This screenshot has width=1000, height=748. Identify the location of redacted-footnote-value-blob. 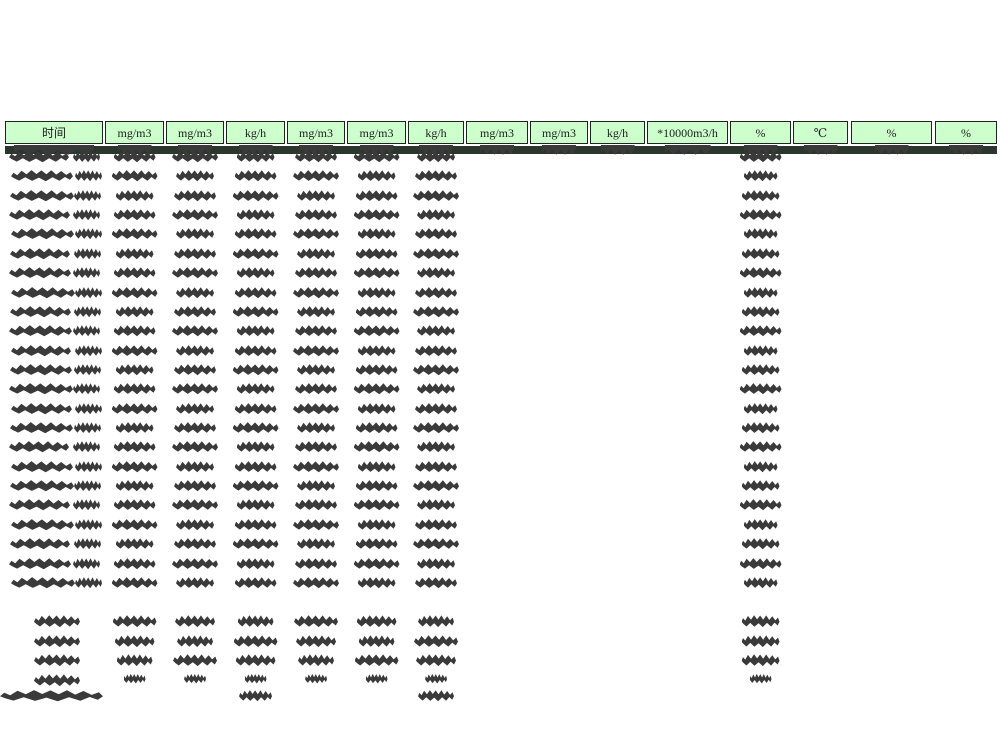
(436, 696).